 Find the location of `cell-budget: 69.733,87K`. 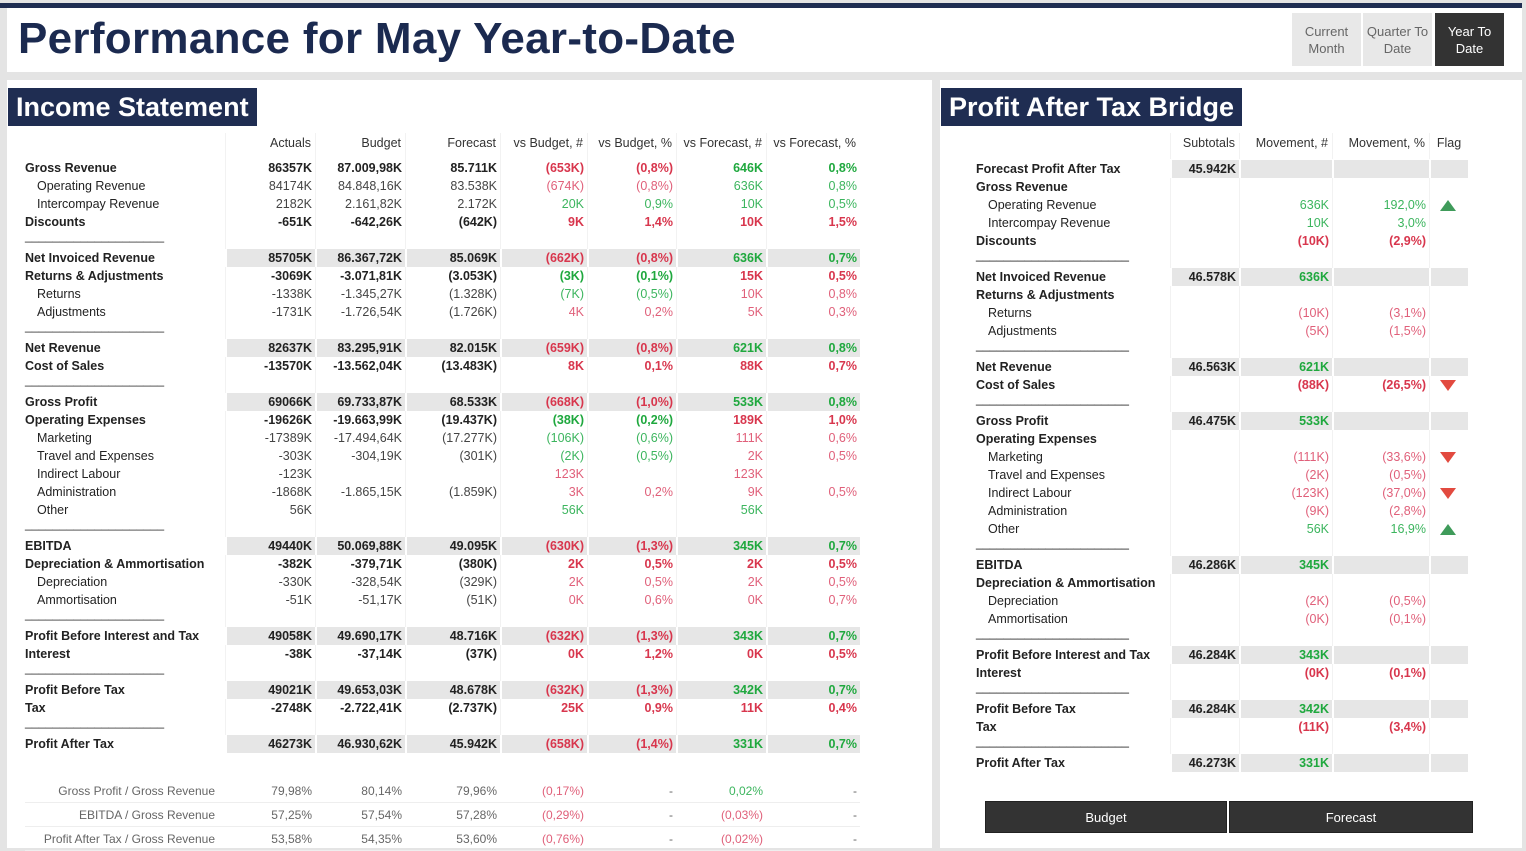

cell-budget: 69.733,87K is located at coordinates (360, 402).